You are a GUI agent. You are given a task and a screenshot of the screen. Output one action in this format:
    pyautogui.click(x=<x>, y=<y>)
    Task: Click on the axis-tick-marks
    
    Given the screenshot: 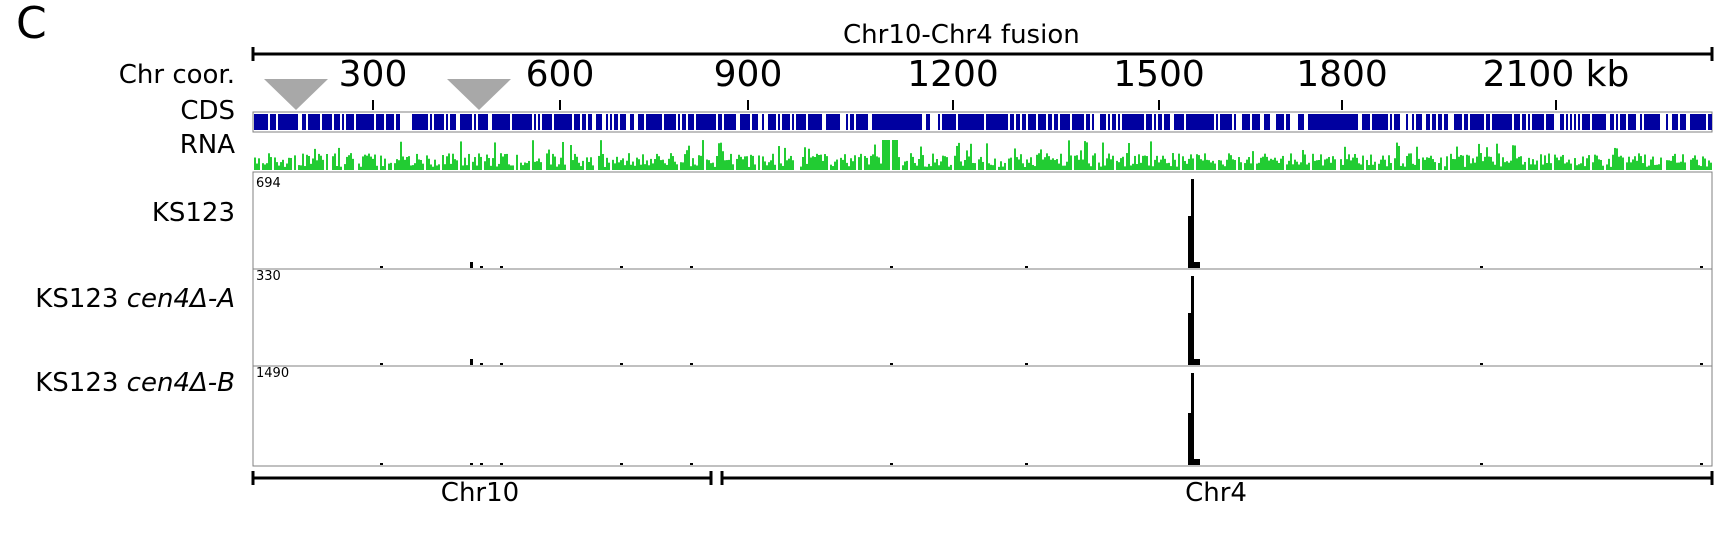 What is the action you would take?
    pyautogui.click(x=964, y=105)
    